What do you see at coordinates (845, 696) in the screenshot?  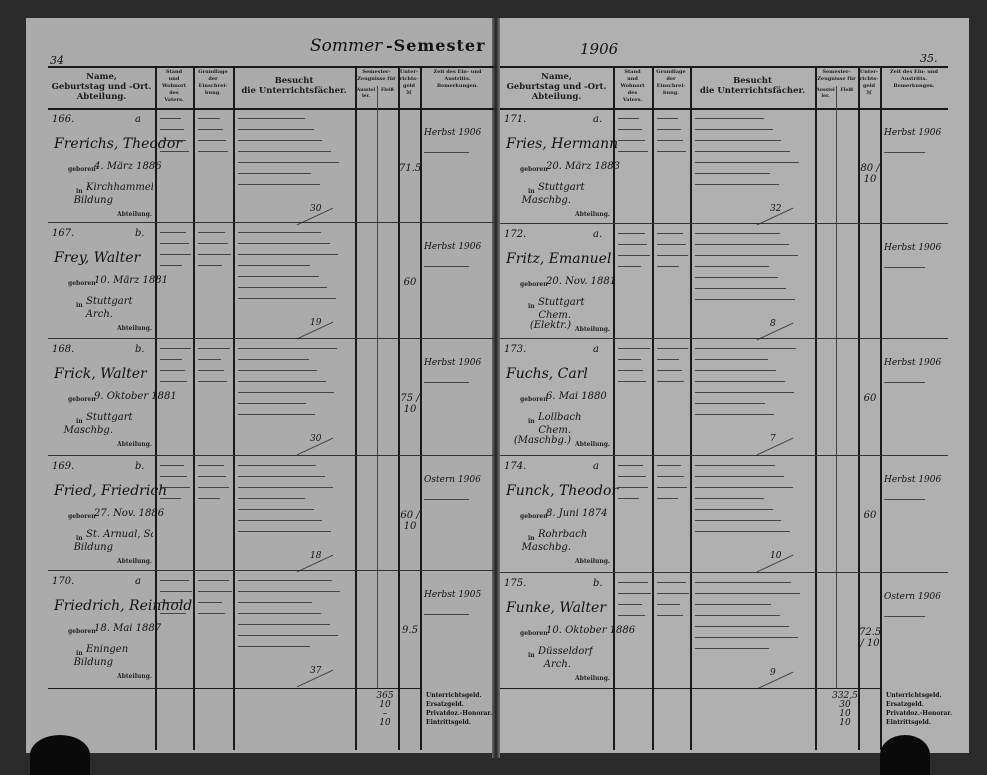 I see `summary-value: 332,5` at bounding box center [845, 696].